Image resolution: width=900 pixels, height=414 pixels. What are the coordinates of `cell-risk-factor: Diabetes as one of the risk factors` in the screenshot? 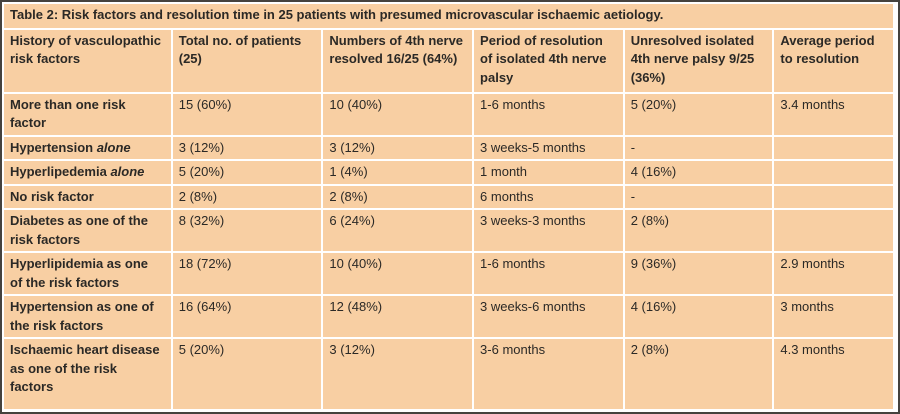 It's located at (87, 231).